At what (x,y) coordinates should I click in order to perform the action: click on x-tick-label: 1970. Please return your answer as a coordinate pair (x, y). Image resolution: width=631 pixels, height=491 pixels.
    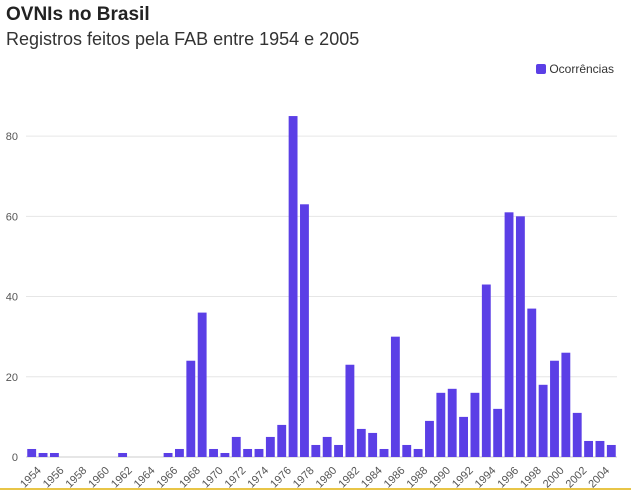
    Looking at the image, I should click on (213, 478).